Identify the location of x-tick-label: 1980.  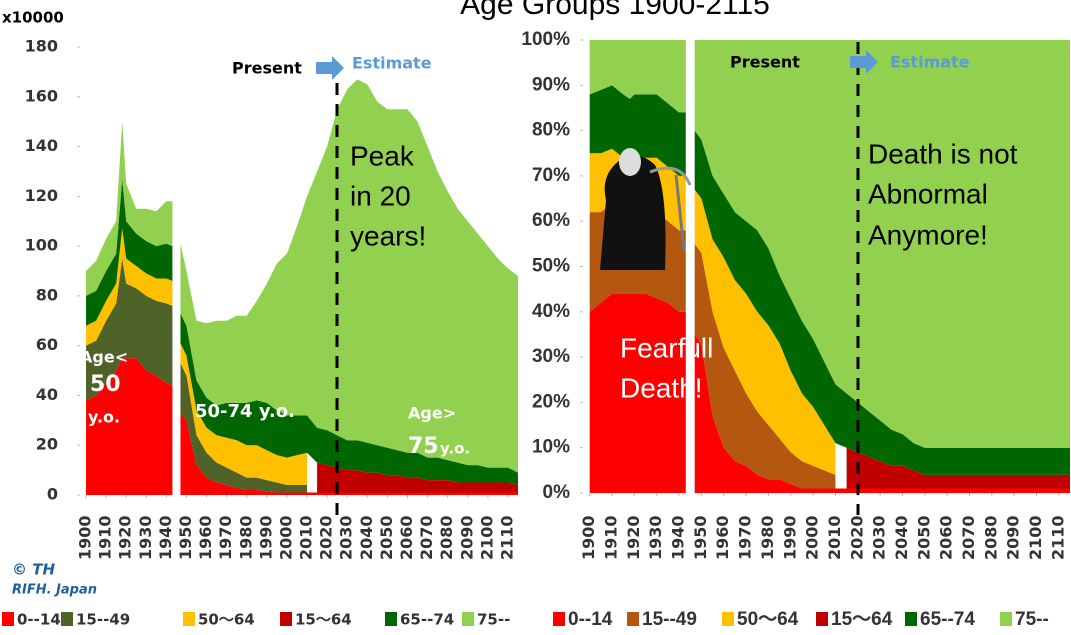
(767, 537).